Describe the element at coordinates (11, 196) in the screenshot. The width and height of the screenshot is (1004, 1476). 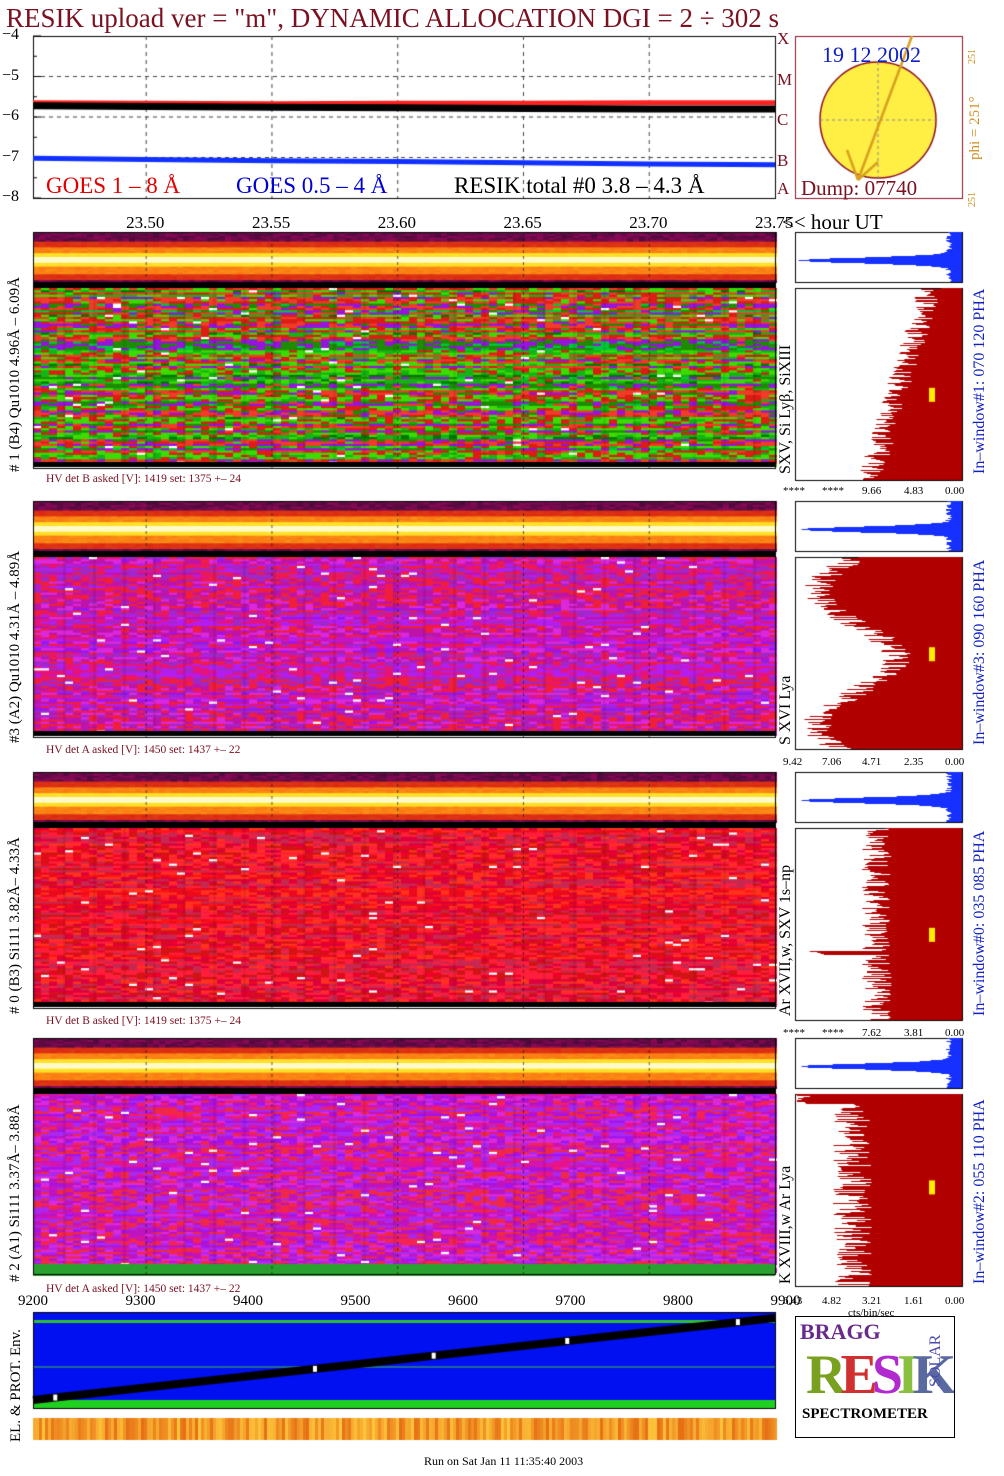
I see `y-tick-label: −8` at that location.